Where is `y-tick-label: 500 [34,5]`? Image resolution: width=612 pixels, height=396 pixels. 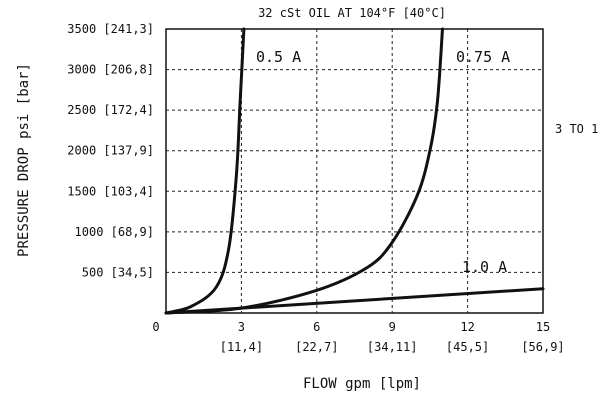 y-tick-label: 500 [34,5] is located at coordinates (118, 272).